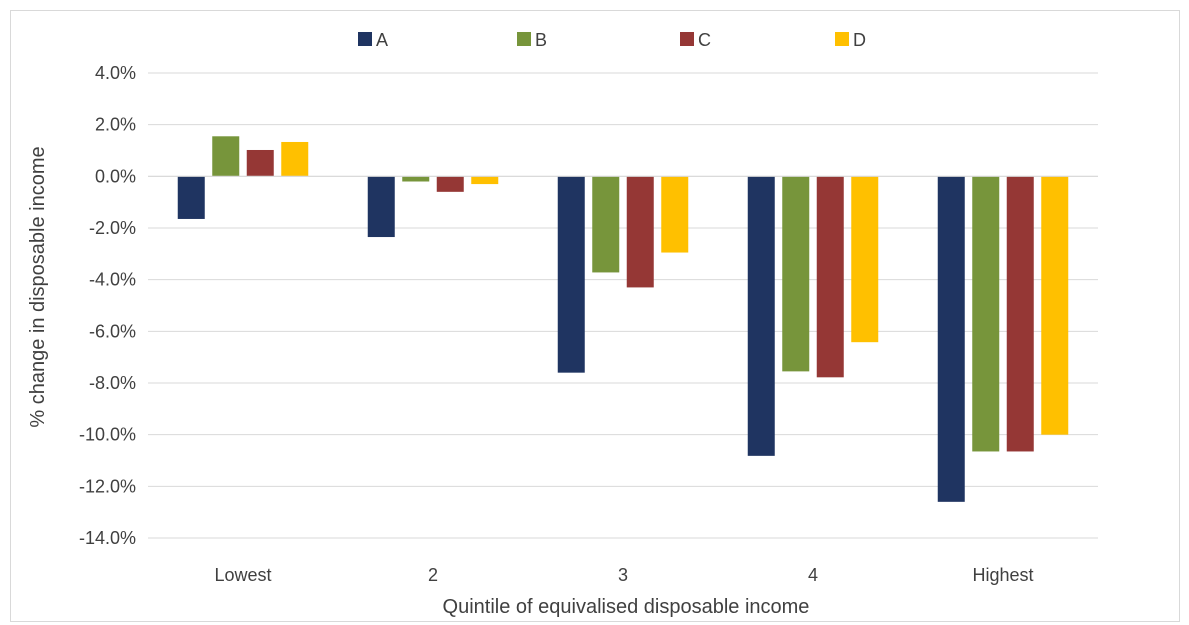  Describe the element at coordinates (107, 486) in the screenshot. I see `y-tick-label: -12.0%` at that location.